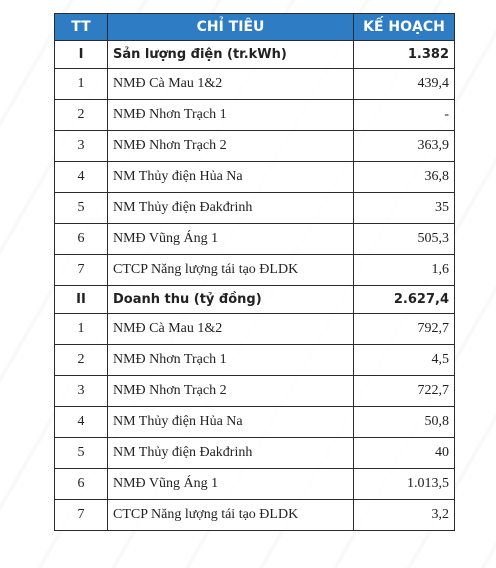  I want to click on item-value: 792,7, so click(404, 329).